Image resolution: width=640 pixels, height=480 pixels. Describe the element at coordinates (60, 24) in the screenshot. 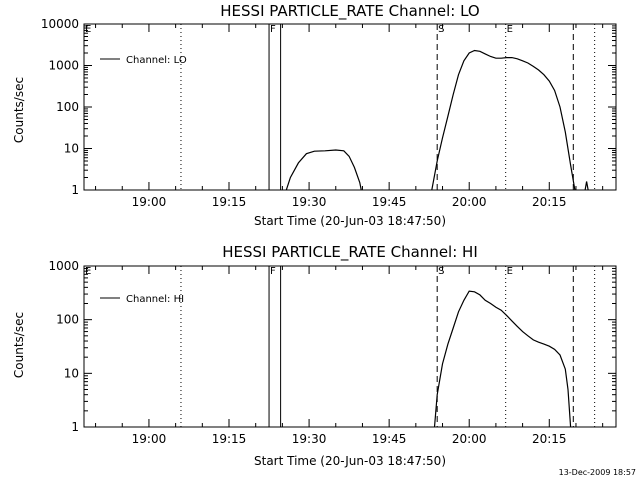

I see `y-tick-label: 10000` at that location.